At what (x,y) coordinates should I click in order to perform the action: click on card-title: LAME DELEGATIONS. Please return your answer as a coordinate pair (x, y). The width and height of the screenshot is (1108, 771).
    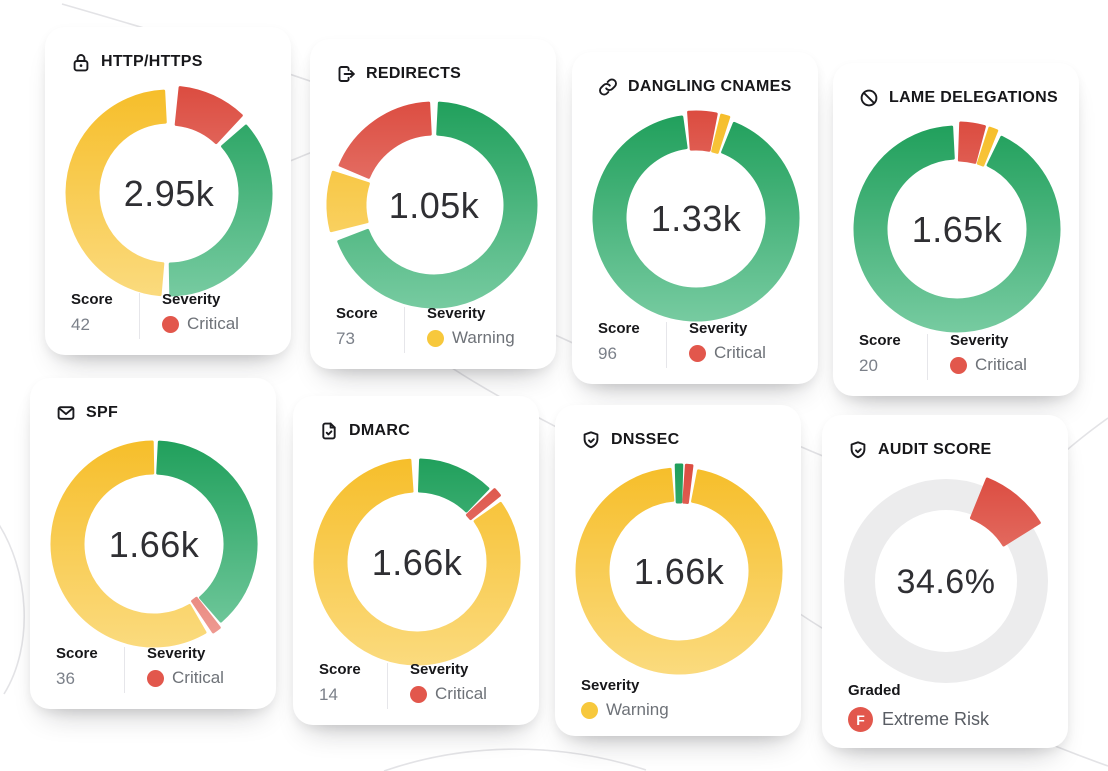
    Looking at the image, I should click on (973, 97).